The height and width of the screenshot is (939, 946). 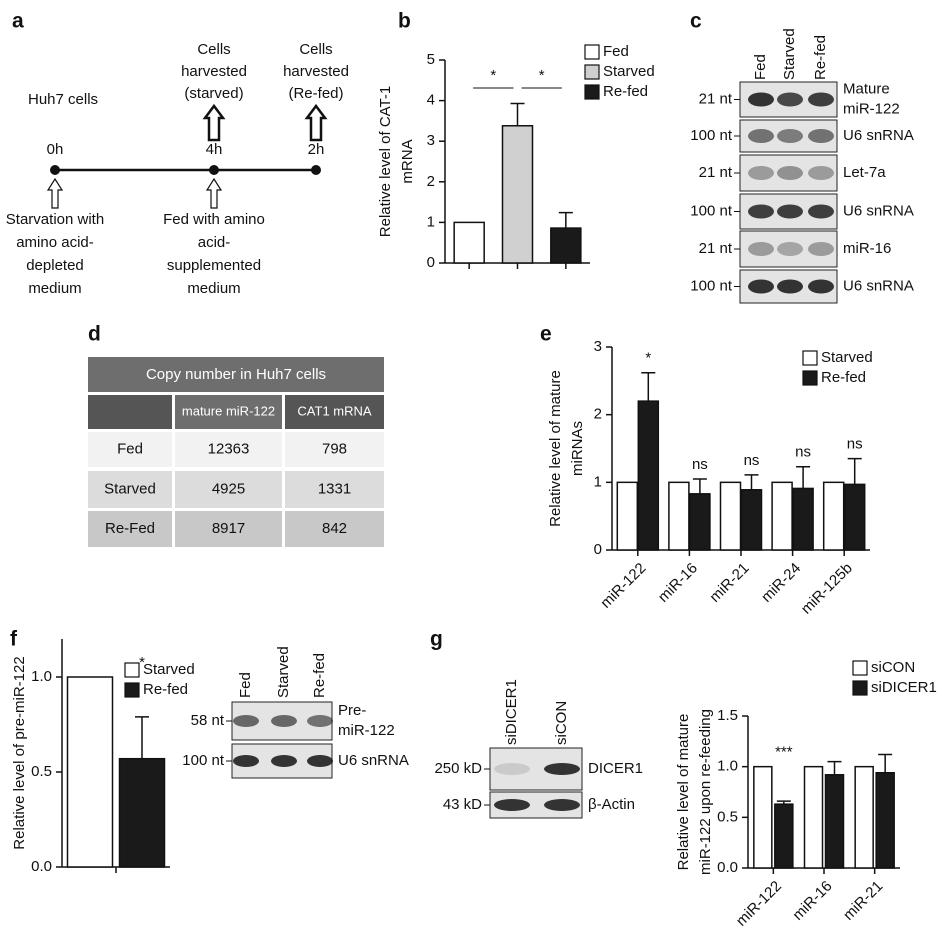 I want to click on panel-letter: f, so click(x=14, y=639).